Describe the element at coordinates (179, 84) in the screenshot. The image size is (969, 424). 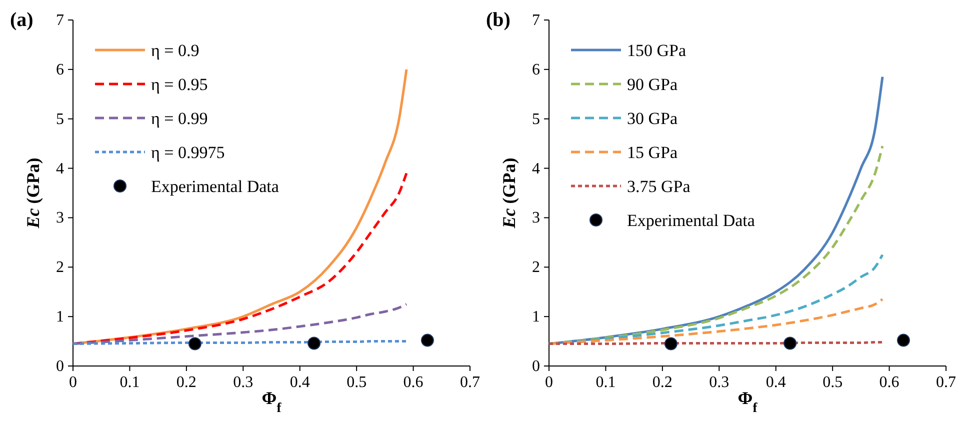
I see `legend-label: η = 0.95` at that location.